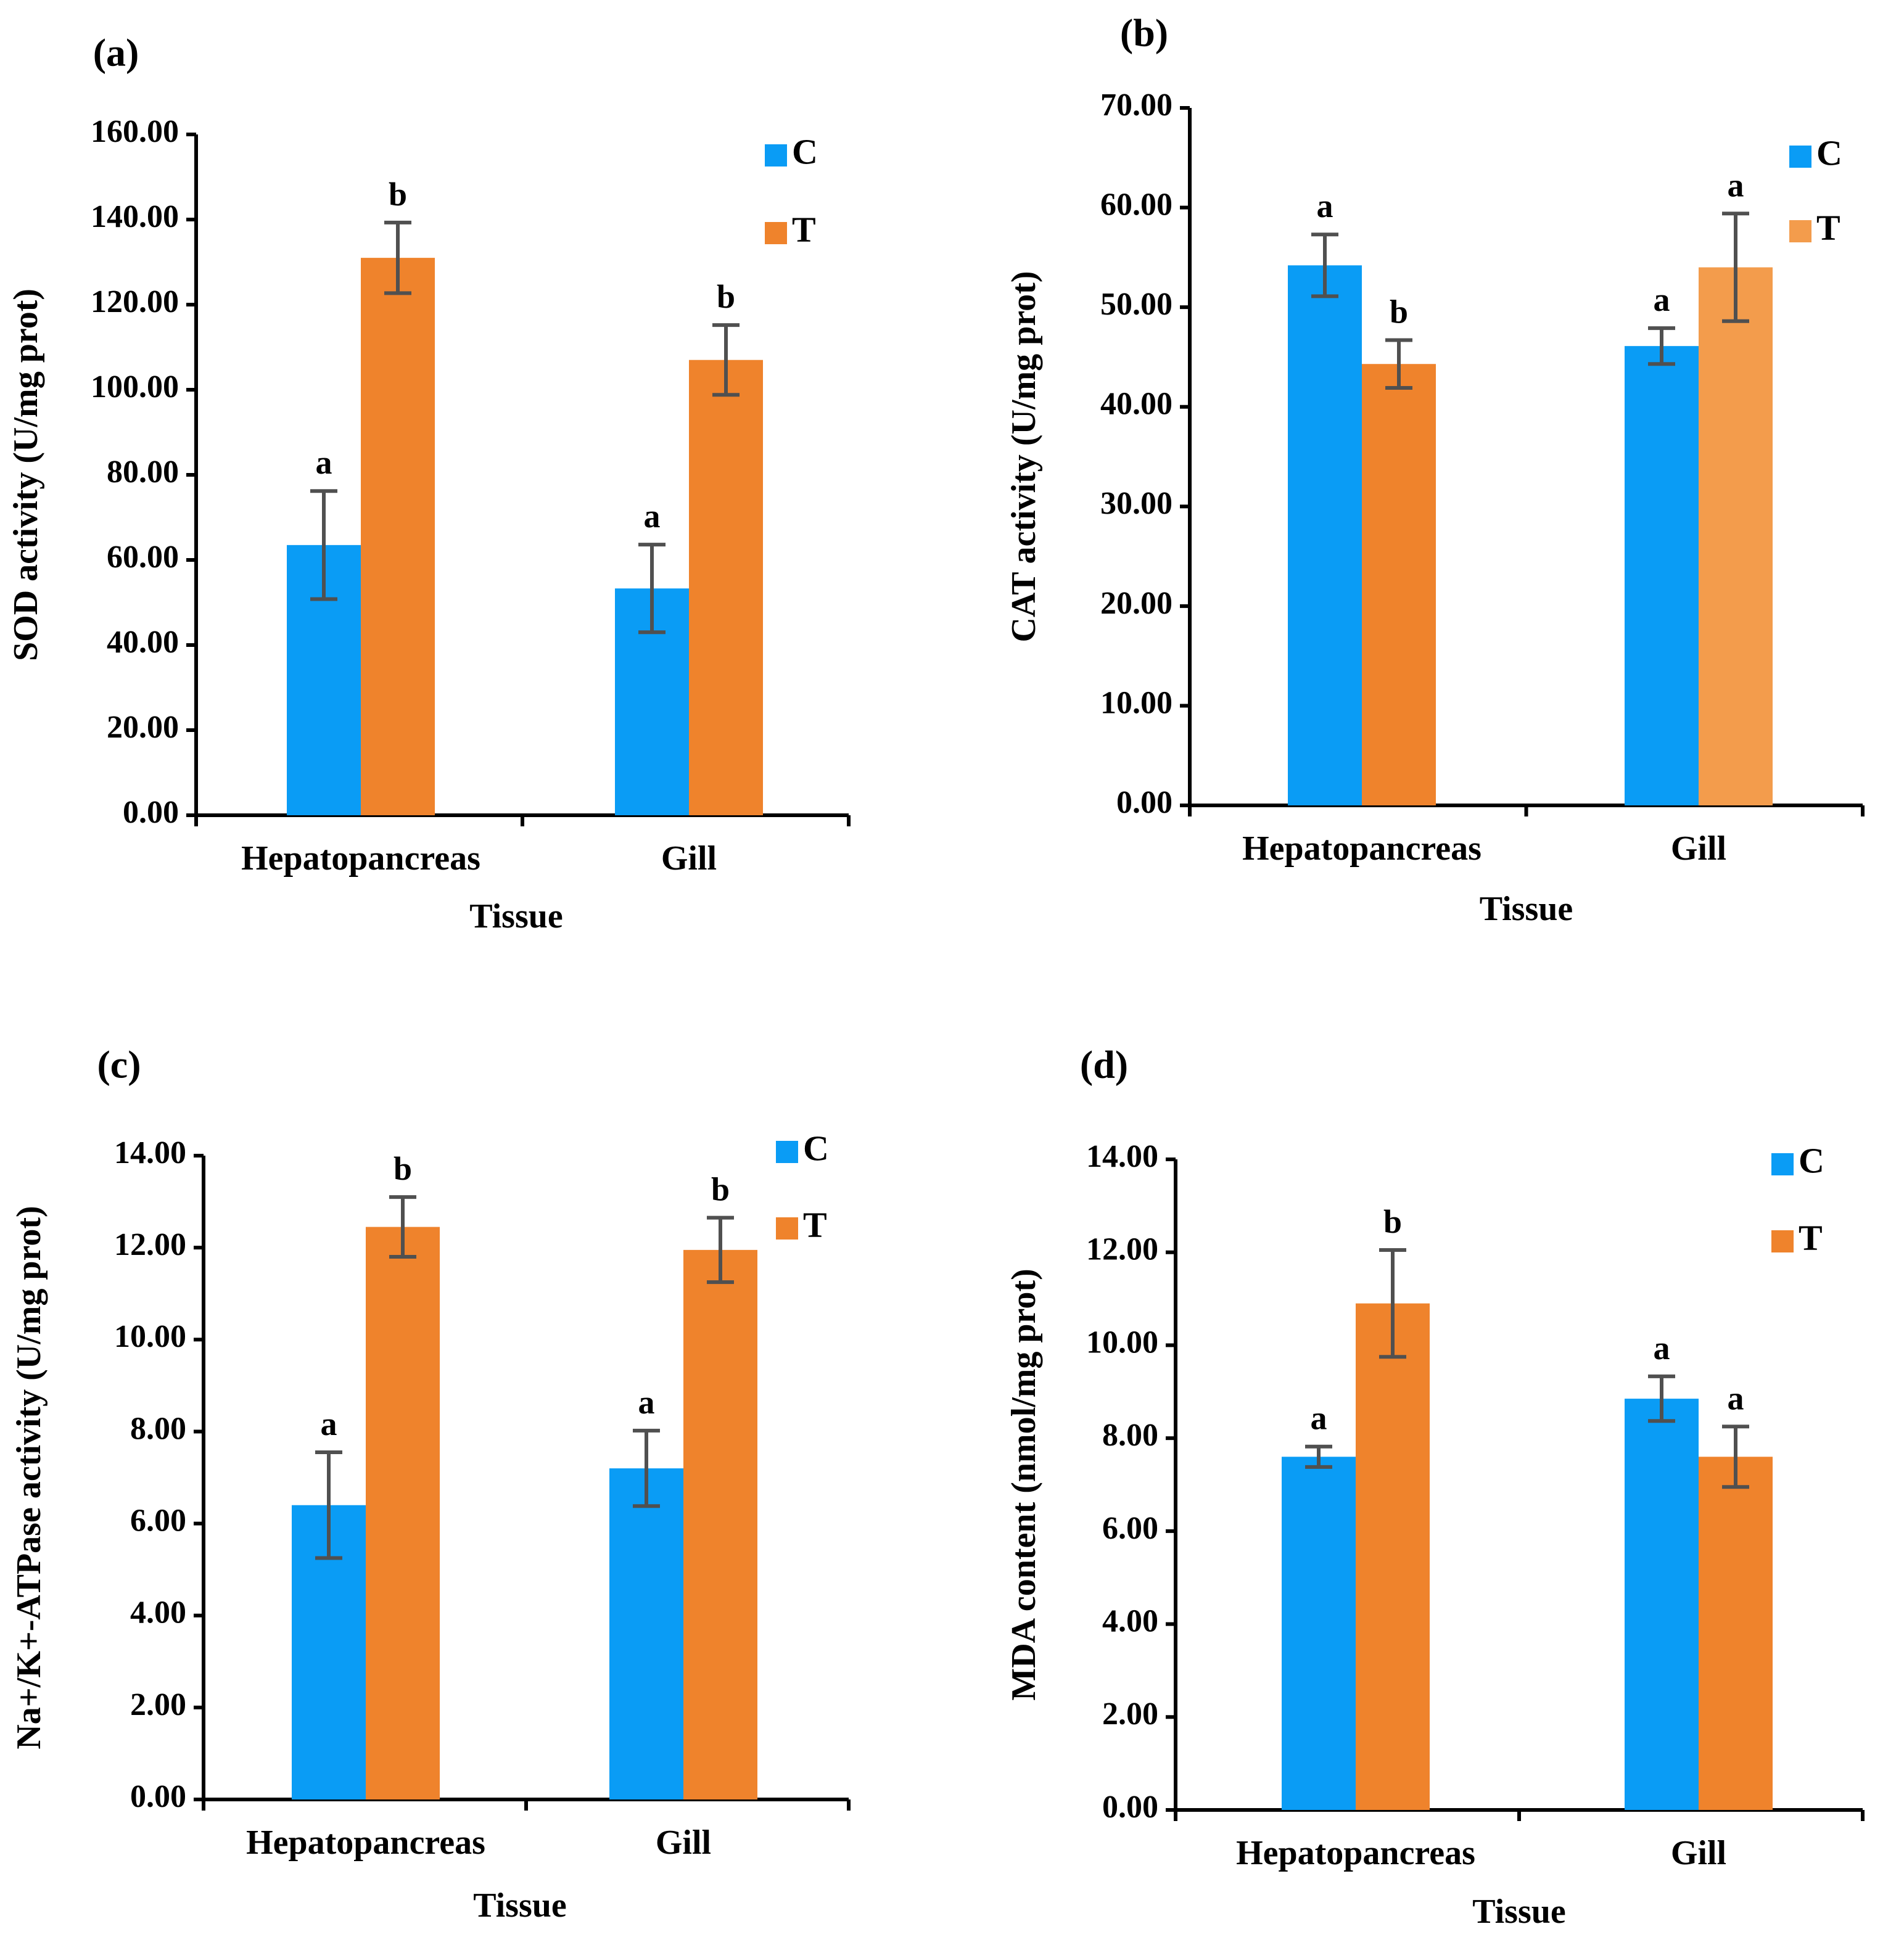 This screenshot has height=1945, width=1904. Describe the element at coordinates (1024, 1484) in the screenshot. I see `y-axis-title: MDA content (nmol/mg prot)` at that location.